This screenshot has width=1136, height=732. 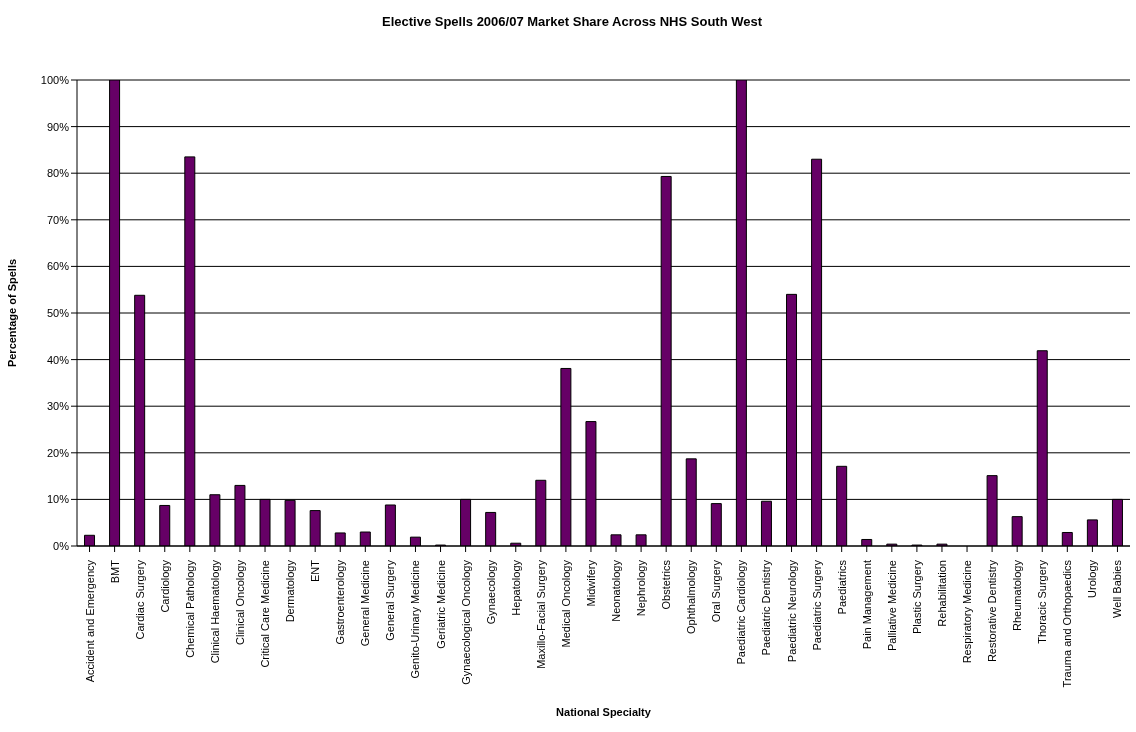 What do you see at coordinates (164, 586) in the screenshot?
I see `x-tick-label: Cardiology` at bounding box center [164, 586].